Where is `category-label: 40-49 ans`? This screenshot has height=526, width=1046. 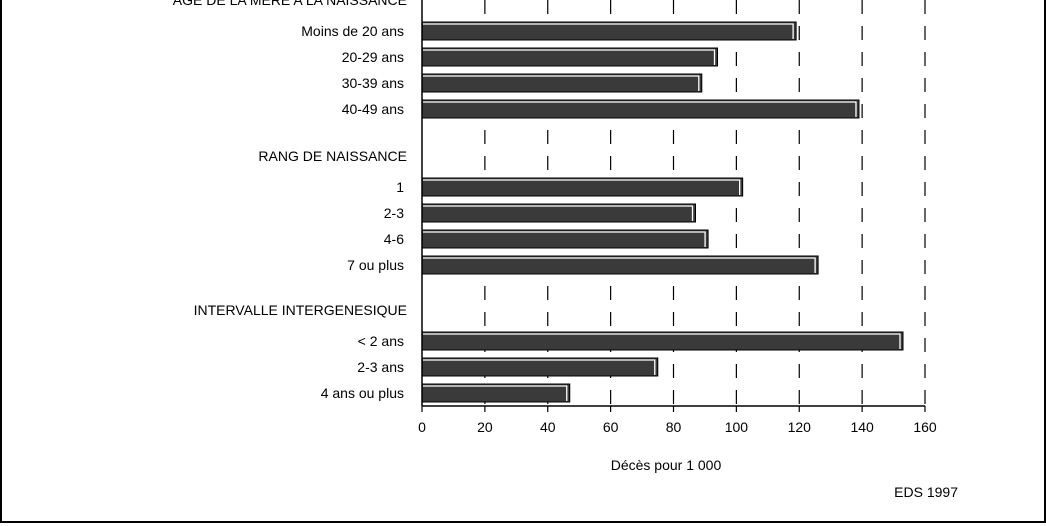
category-label: 40-49 ans is located at coordinates (373, 109).